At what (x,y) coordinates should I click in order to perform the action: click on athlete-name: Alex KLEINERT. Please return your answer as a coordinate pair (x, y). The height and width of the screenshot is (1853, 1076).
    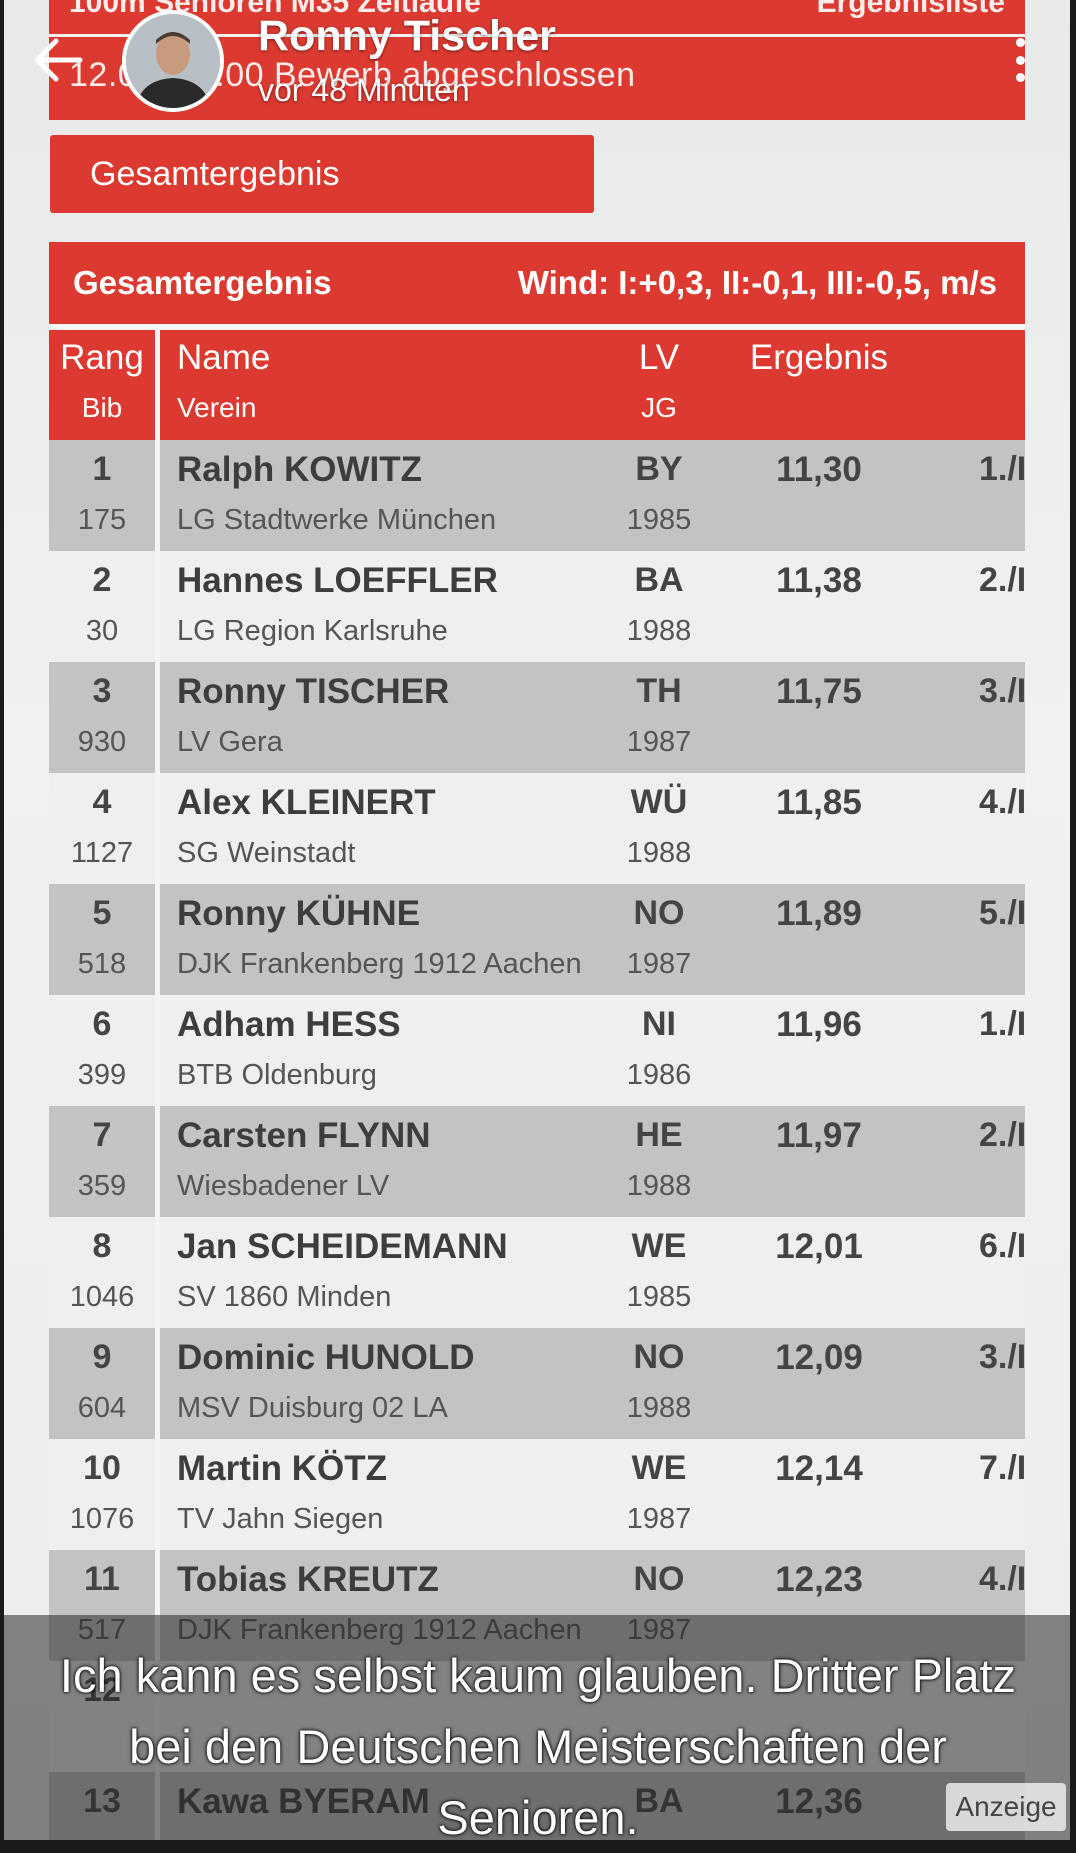
    Looking at the image, I should click on (306, 802).